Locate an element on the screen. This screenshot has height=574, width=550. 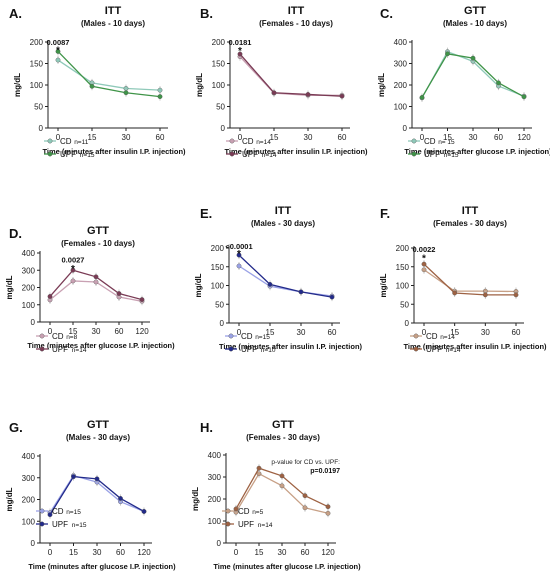
y-tick-label: 400 is located at coordinates (215, 455).